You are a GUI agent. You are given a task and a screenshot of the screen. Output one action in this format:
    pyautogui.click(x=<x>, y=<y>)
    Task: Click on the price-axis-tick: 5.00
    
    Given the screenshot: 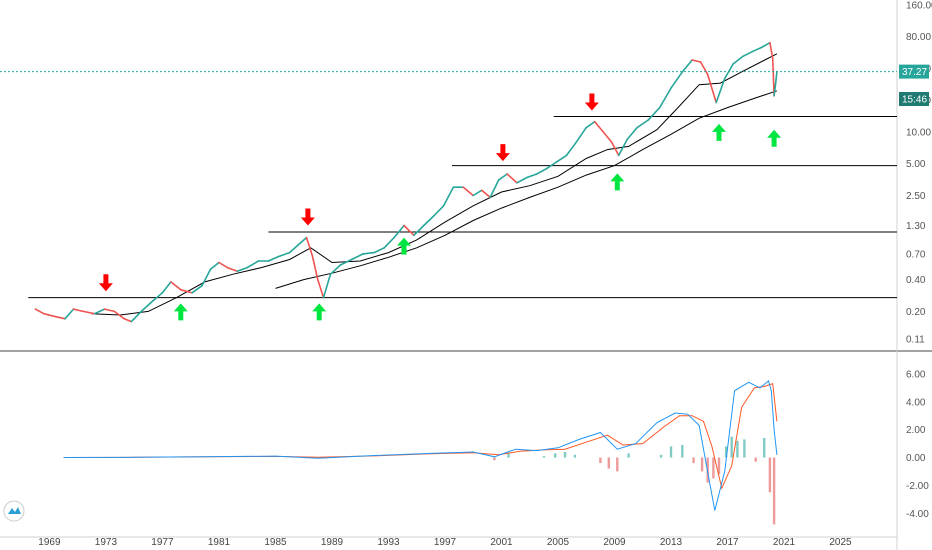 What is the action you would take?
    pyautogui.click(x=916, y=164)
    